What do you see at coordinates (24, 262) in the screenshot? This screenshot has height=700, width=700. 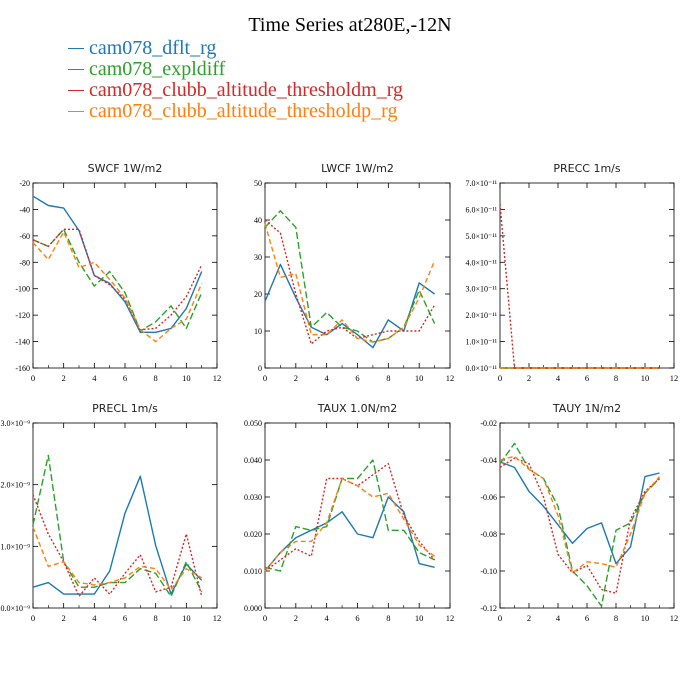 I see `y-tick-label: -80` at bounding box center [24, 262].